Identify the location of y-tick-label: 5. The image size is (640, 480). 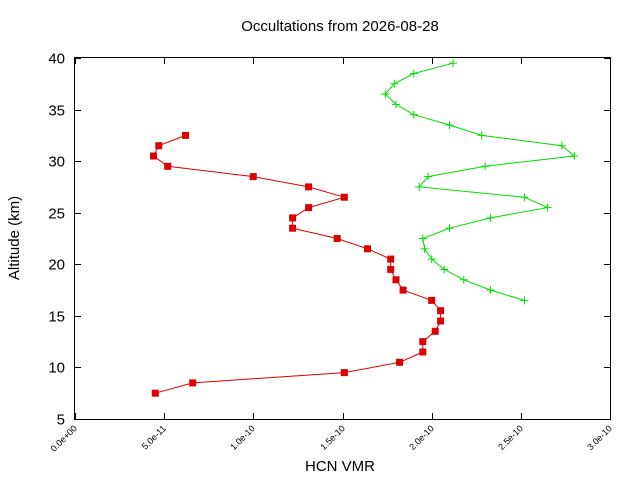
(61, 420).